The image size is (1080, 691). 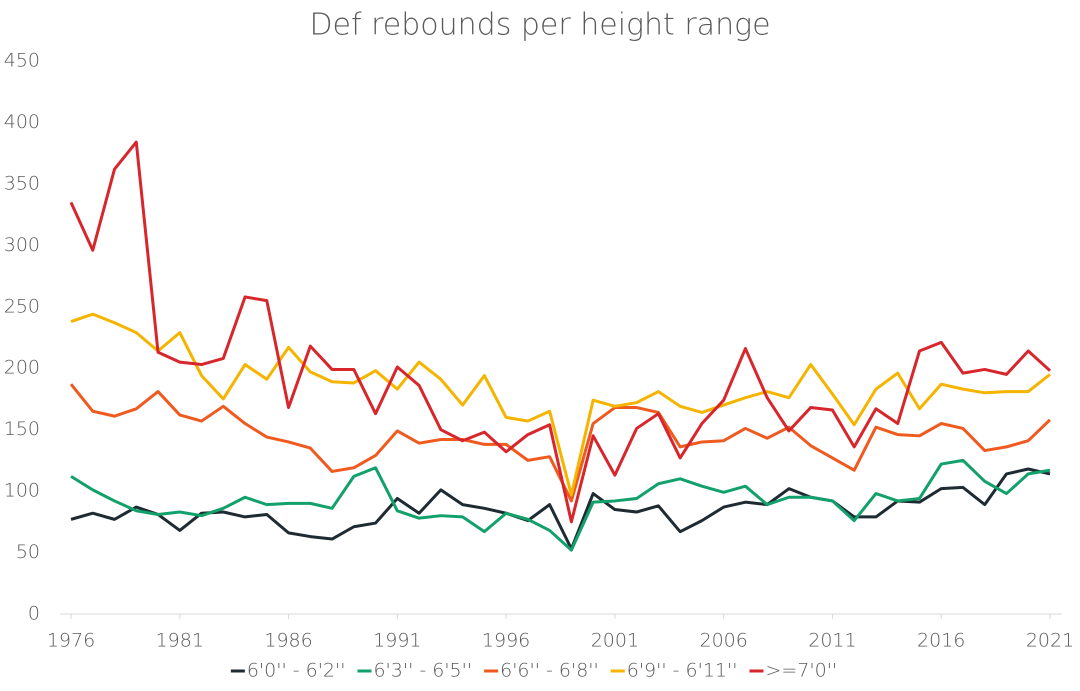 I want to click on y-tick-label: 0, so click(x=34, y=614).